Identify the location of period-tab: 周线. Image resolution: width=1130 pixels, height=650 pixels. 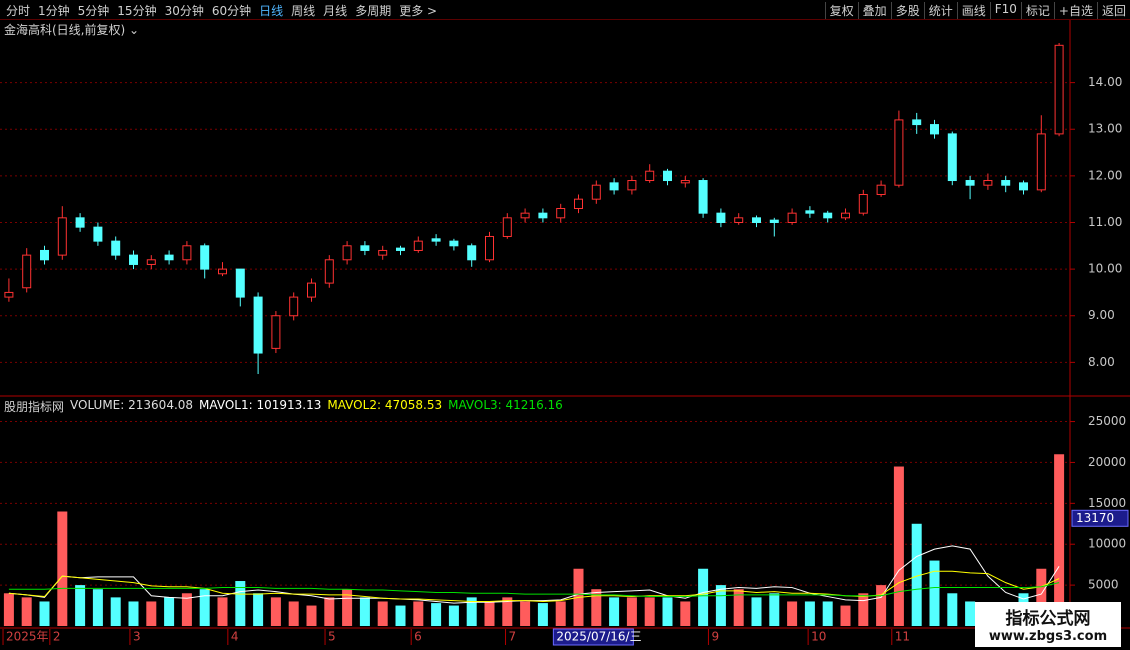
(303, 11).